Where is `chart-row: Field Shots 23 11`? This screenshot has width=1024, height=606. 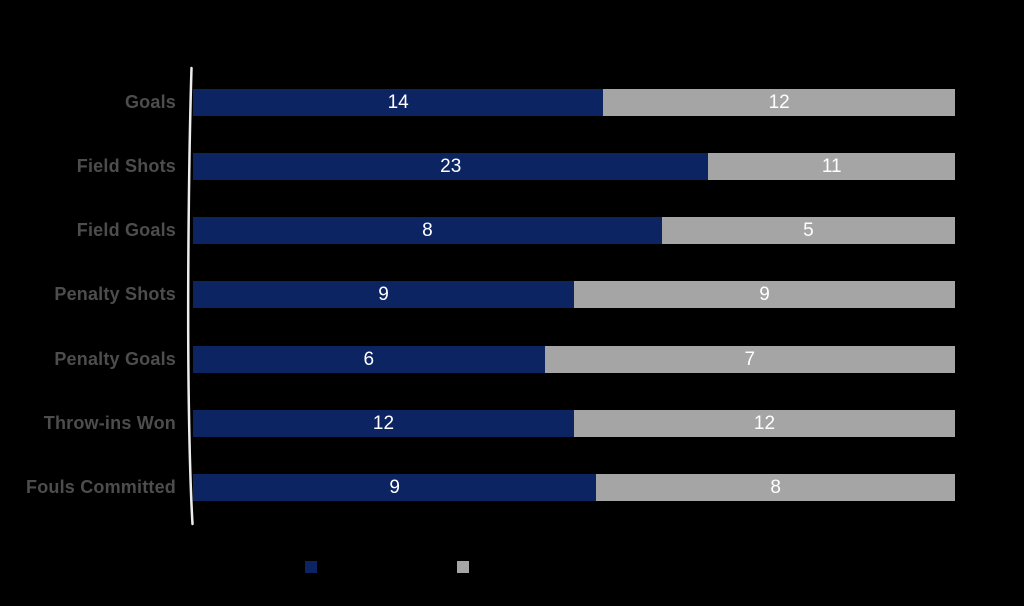
chart-row: Field Shots 23 11 is located at coordinates (512, 166).